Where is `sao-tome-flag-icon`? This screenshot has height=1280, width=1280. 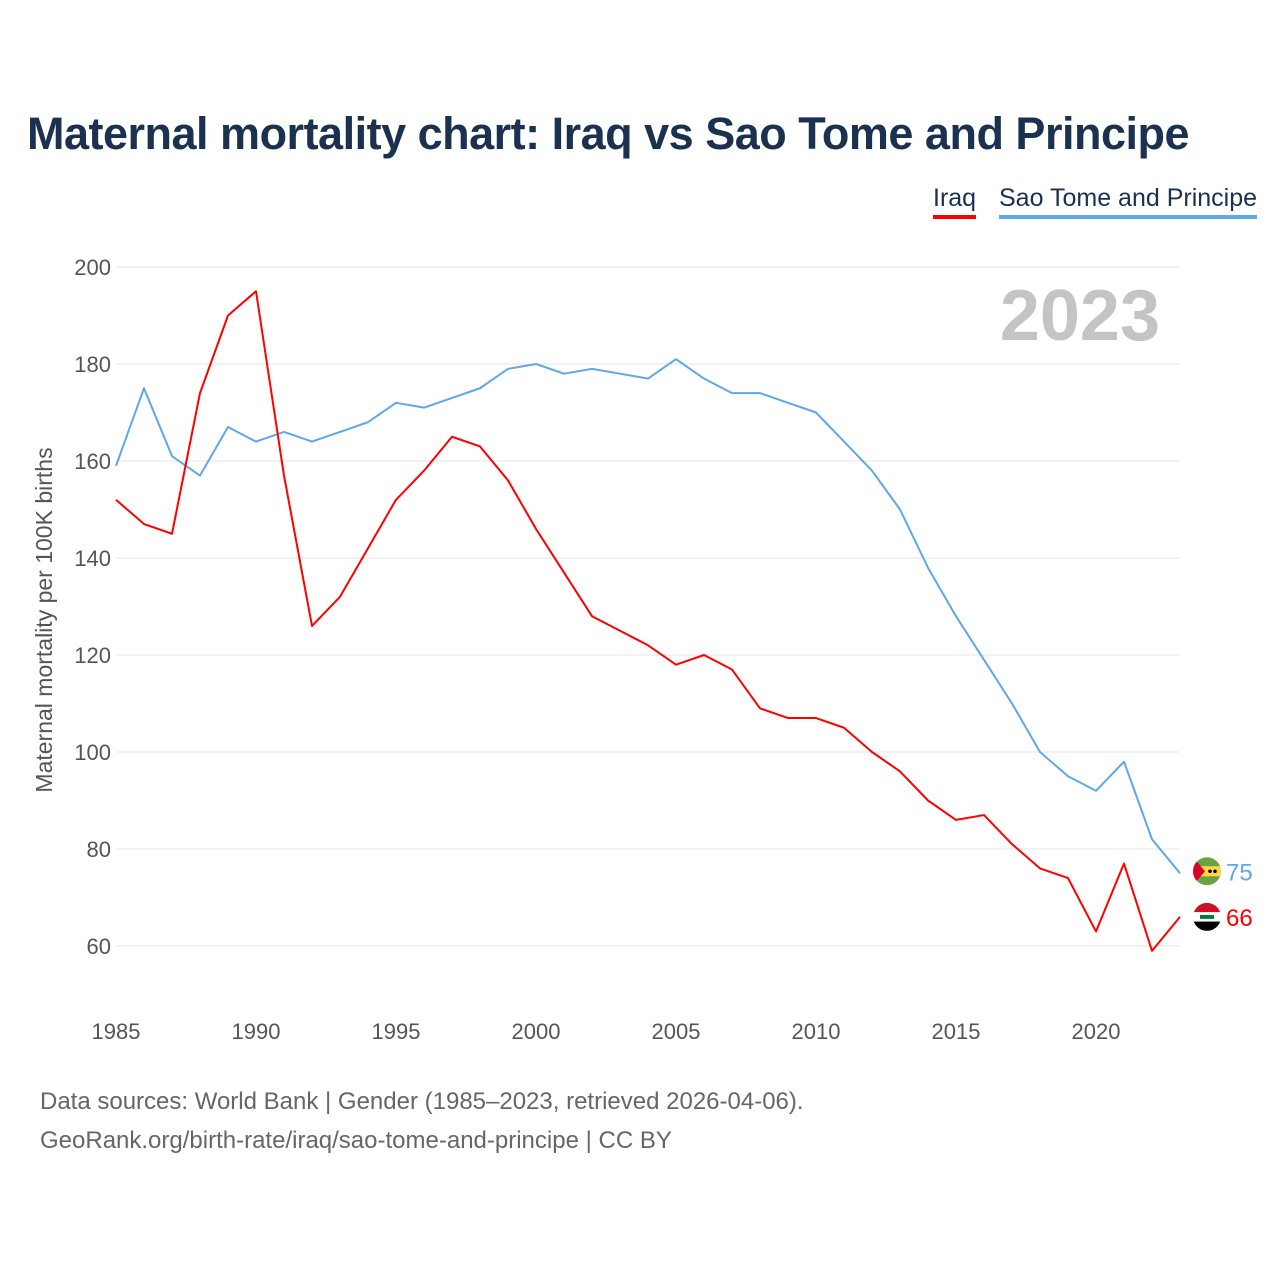 sao-tome-flag-icon is located at coordinates (1207, 871).